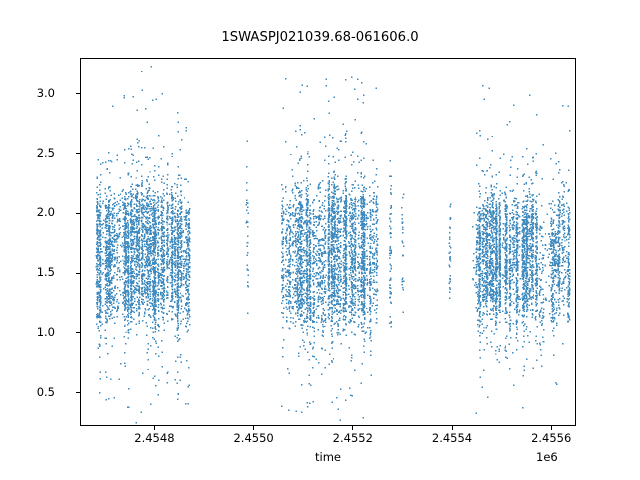 The image size is (640, 480). What do you see at coordinates (253, 438) in the screenshot?
I see `x-tick-label: 2.4550` at bounding box center [253, 438].